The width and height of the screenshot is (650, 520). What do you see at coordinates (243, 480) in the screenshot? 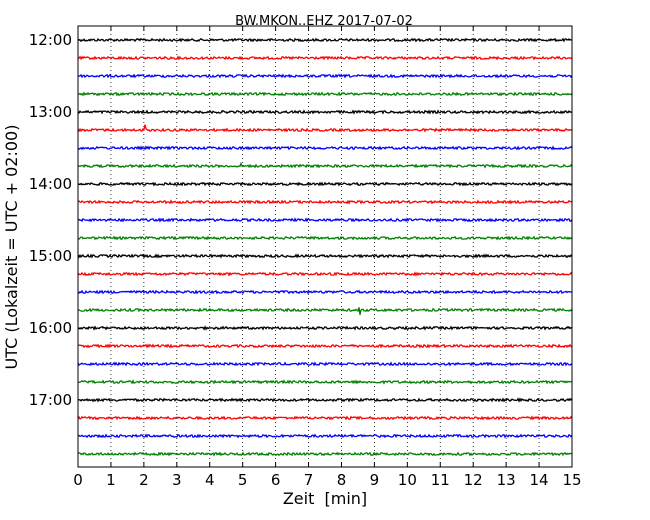
I see `x-tick-label: 5` at bounding box center [243, 480].